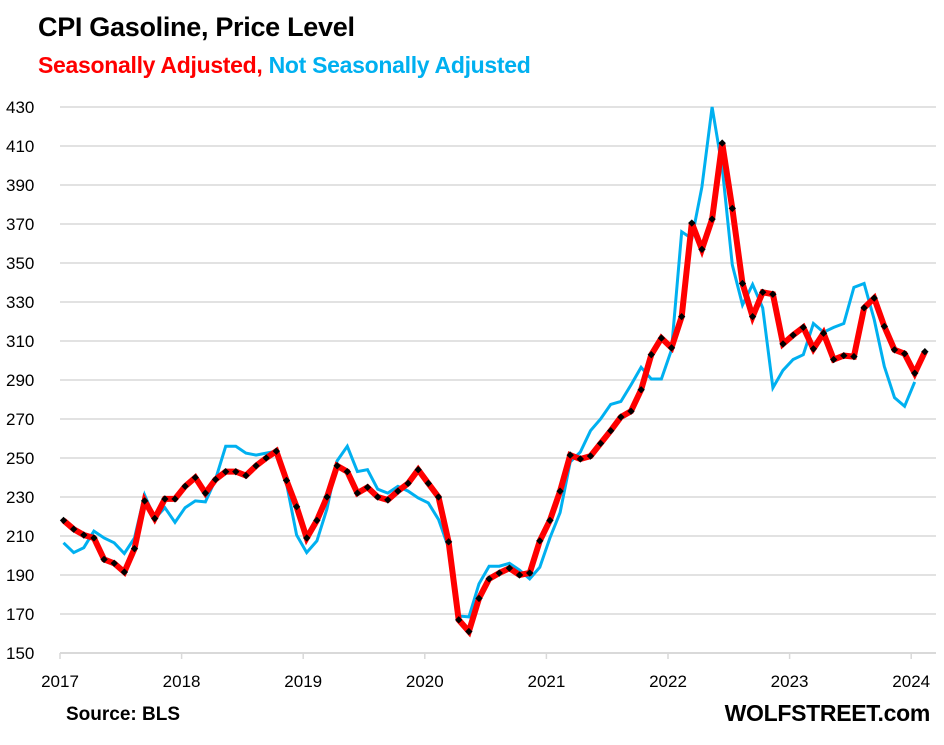  I want to click on y-tick-label: 370, so click(20, 224).